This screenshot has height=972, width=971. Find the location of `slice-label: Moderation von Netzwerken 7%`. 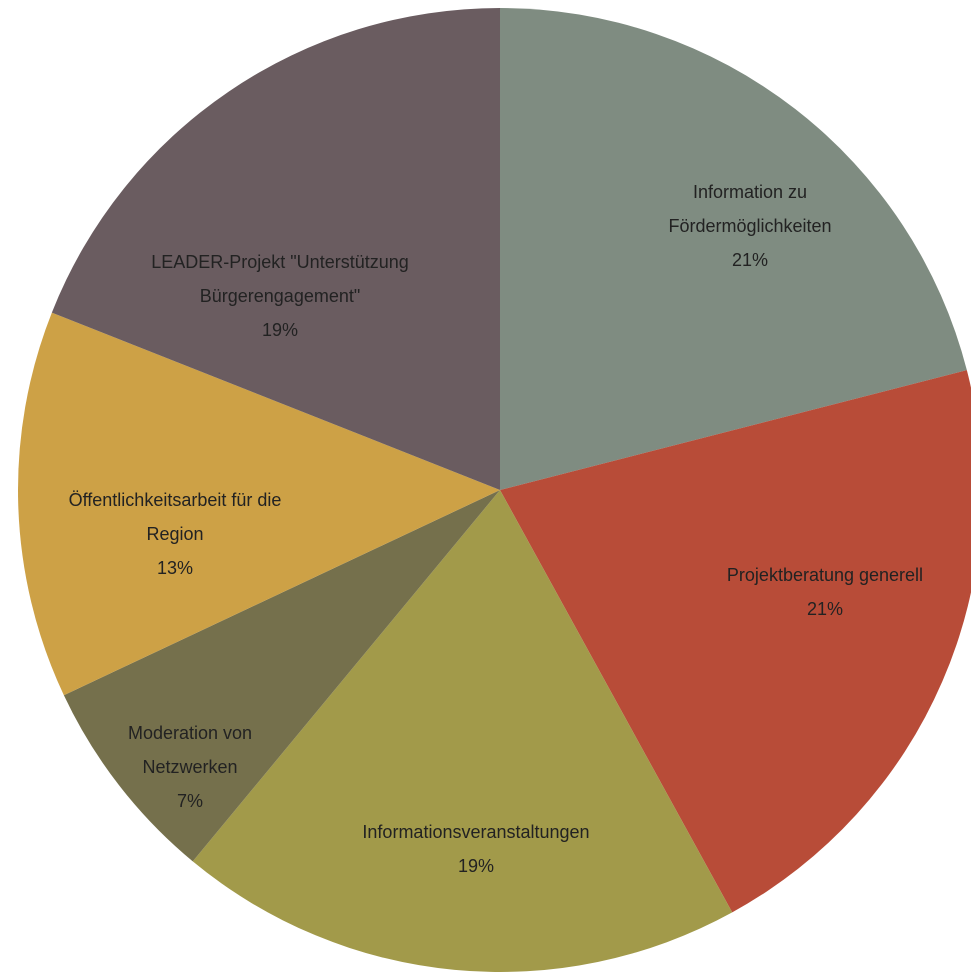

slice-label: Moderation von Netzwerken 7% is located at coordinates (190, 767).